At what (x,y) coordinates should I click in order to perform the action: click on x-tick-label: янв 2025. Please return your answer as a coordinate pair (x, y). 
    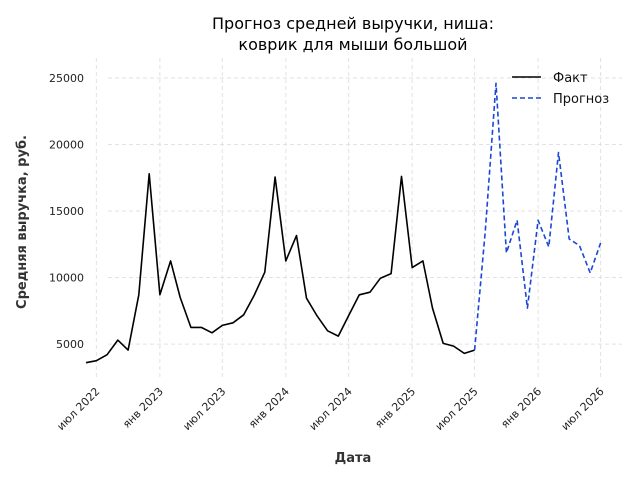
    Looking at the image, I should click on (395, 408).